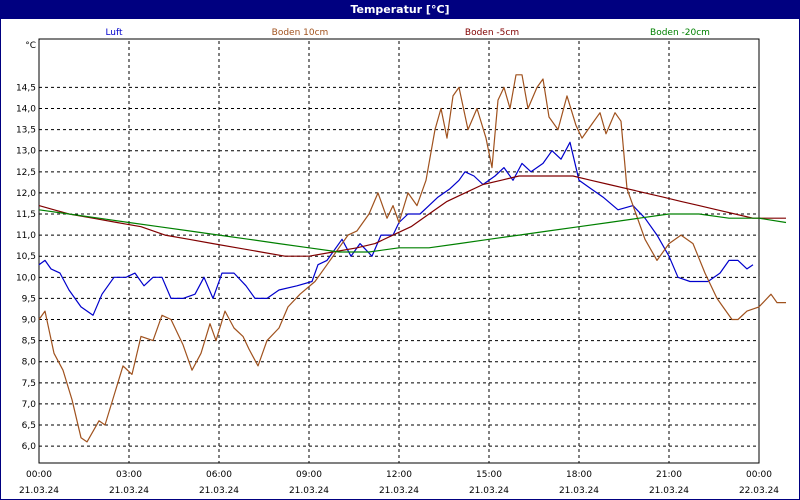 This screenshot has width=800, height=500. I want to click on y-tick-label: 13,5, so click(26, 131).